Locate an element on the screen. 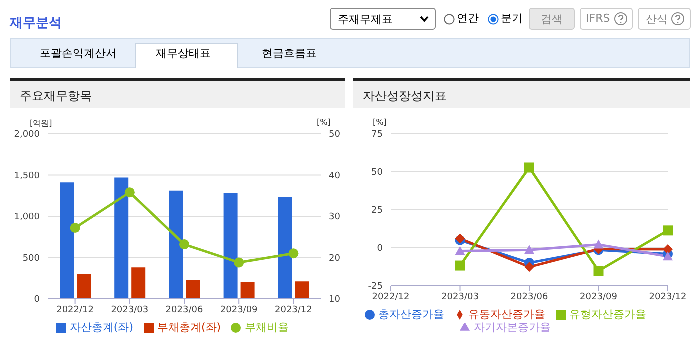 This screenshot has height=342, width=697. legend-label: 유형자산증가율 is located at coordinates (608, 314).